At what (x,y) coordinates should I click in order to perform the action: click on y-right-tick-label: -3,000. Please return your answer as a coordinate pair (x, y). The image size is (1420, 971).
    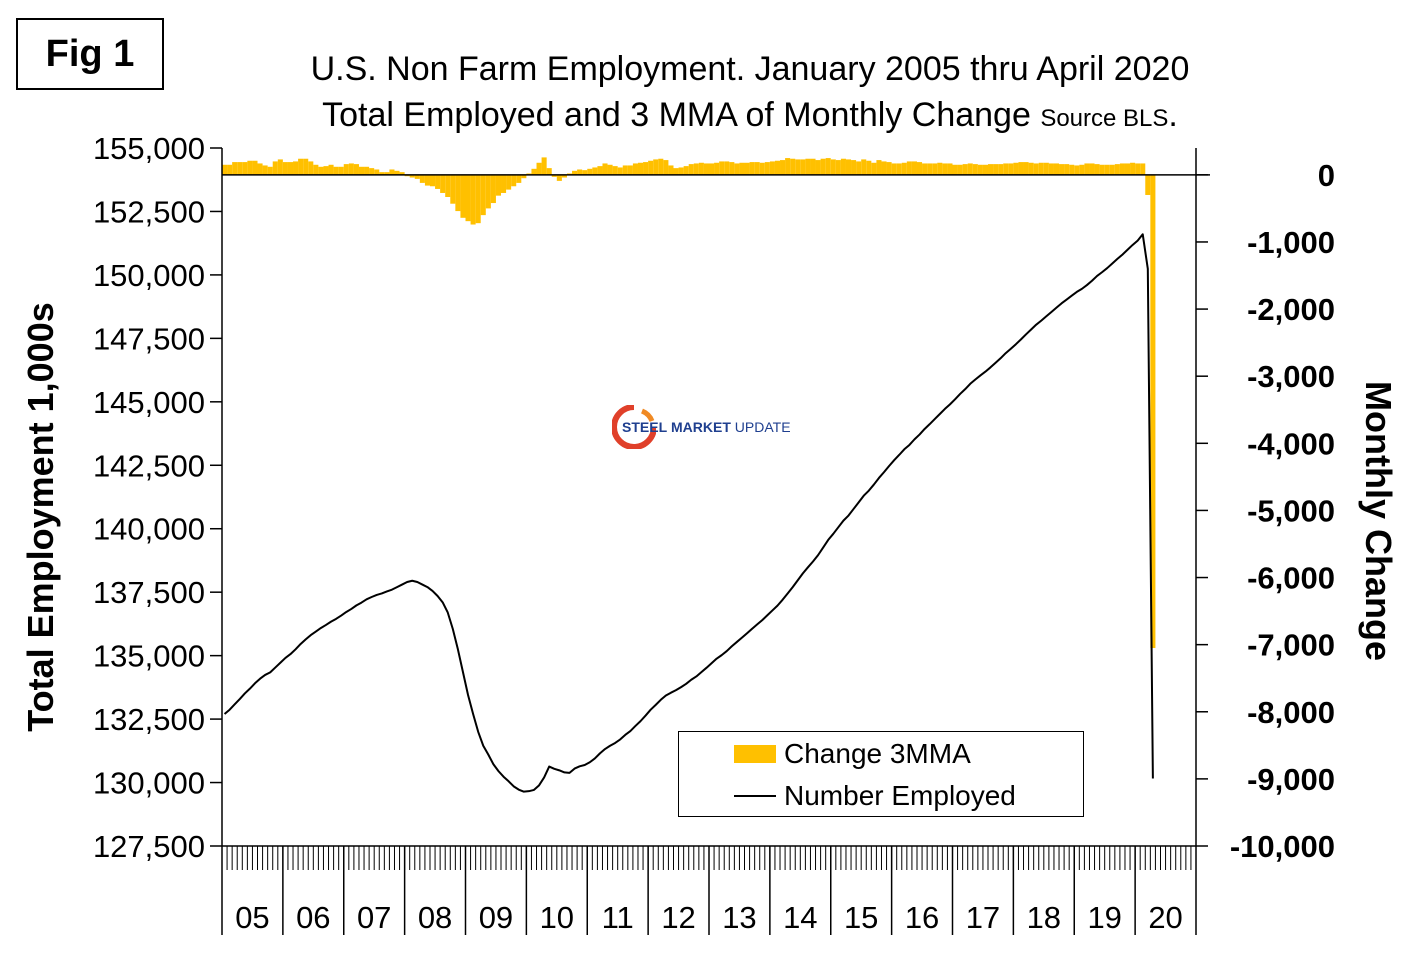
    Looking at the image, I should click on (1291, 376).